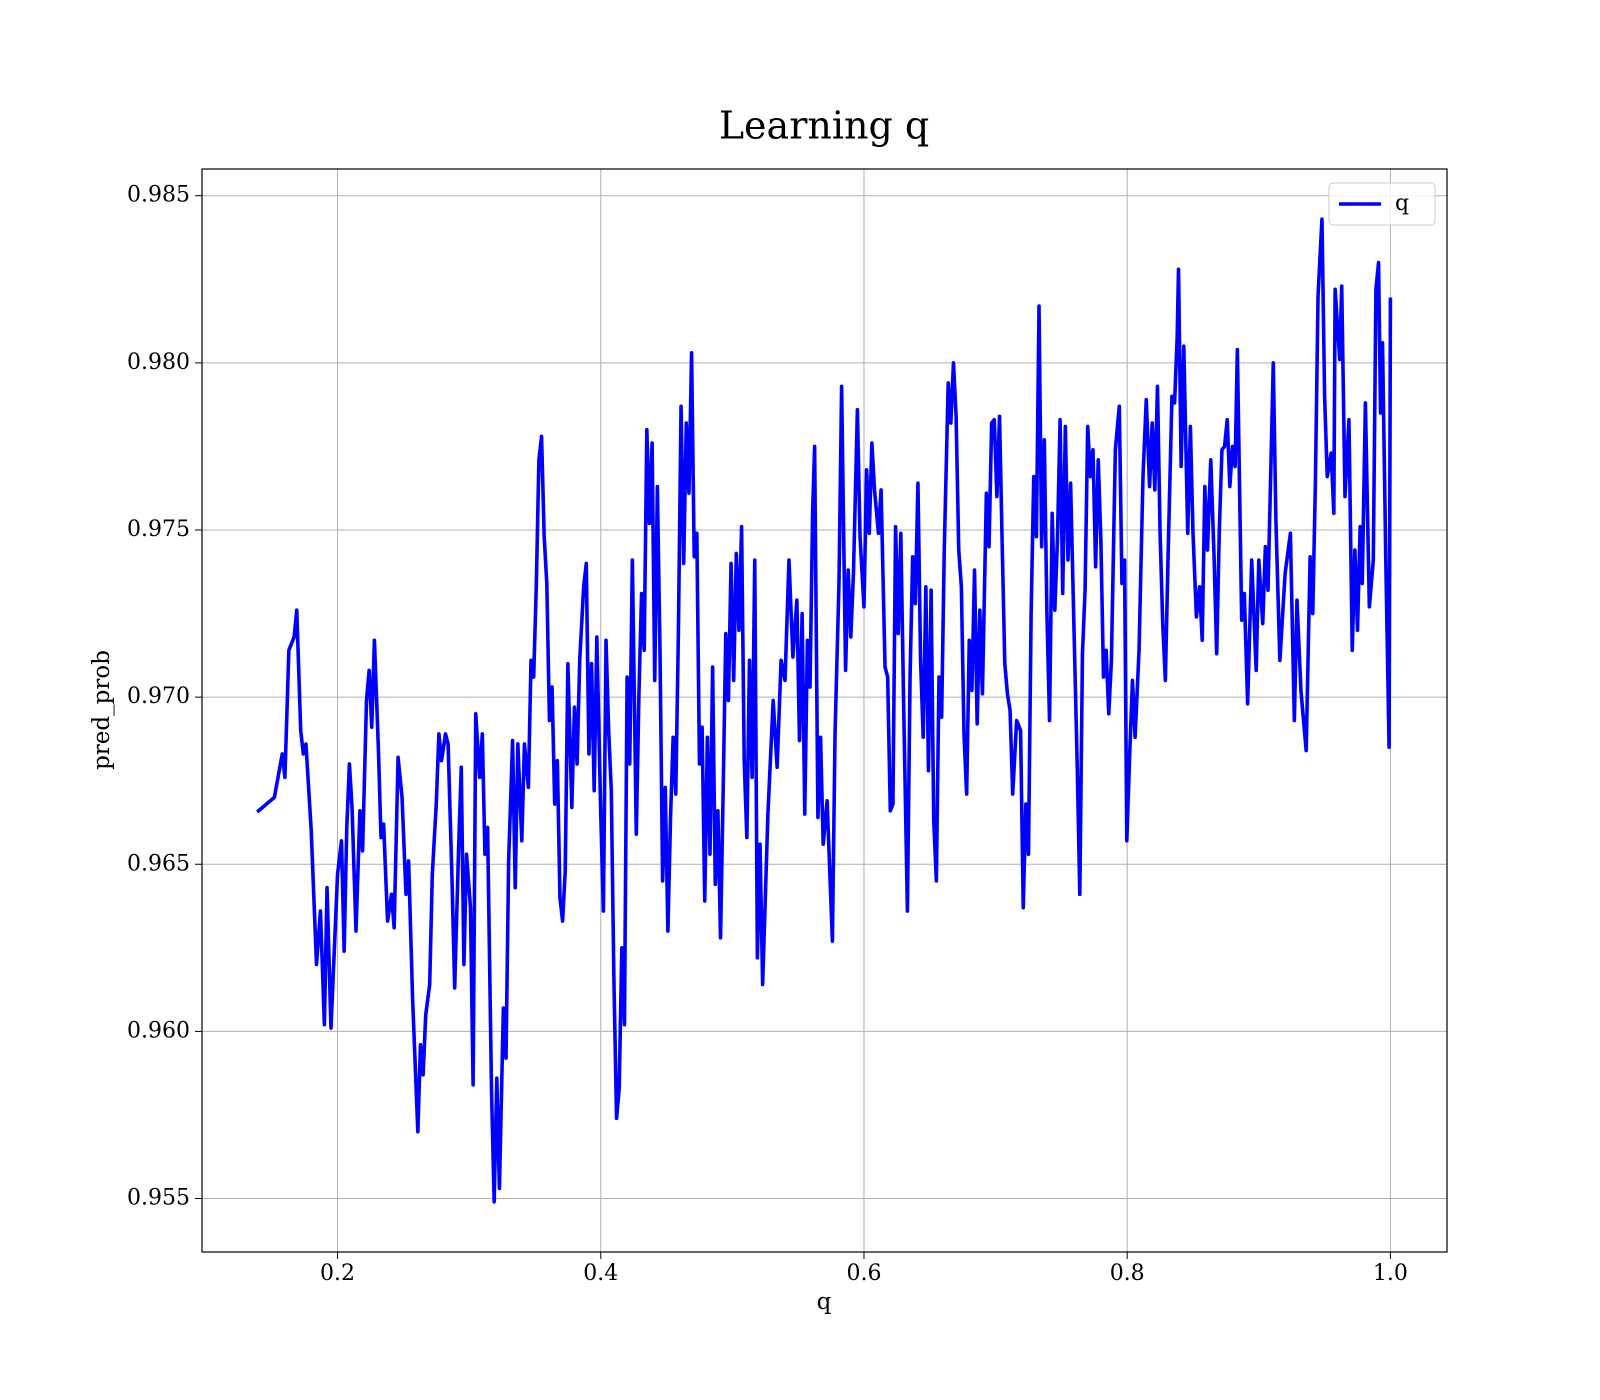 The height and width of the screenshot is (1400, 1600). What do you see at coordinates (158, 362) in the screenshot?
I see `y-tick-label: 0.980` at bounding box center [158, 362].